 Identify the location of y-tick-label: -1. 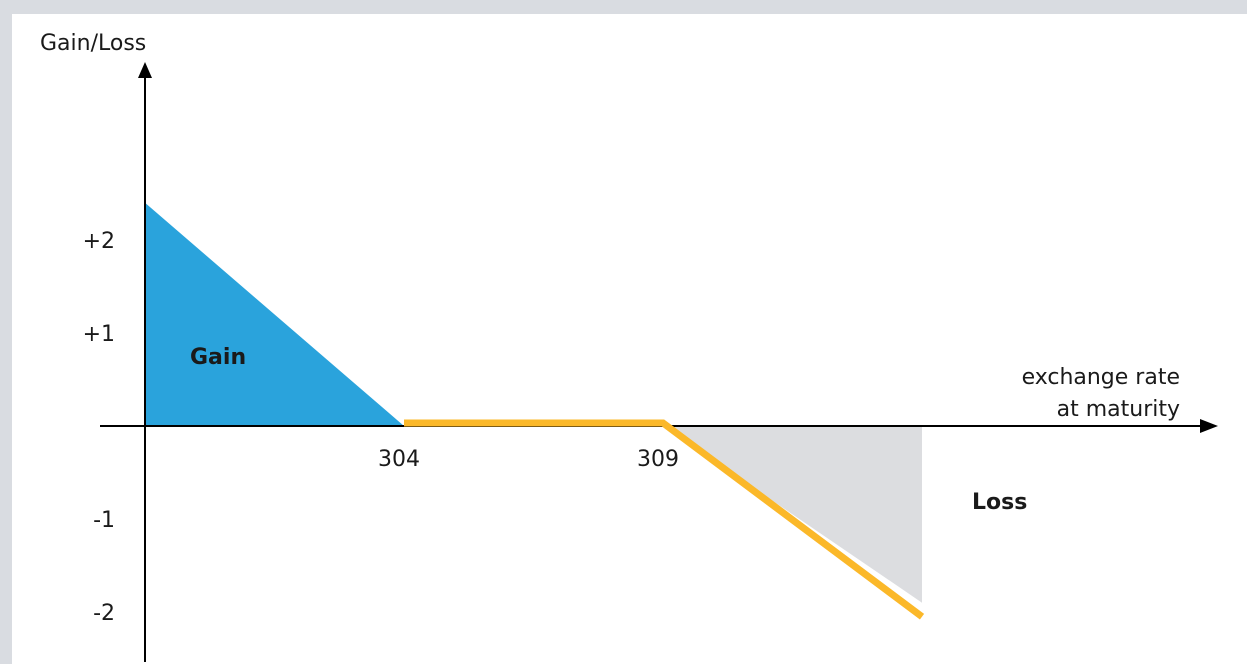
(104, 520).